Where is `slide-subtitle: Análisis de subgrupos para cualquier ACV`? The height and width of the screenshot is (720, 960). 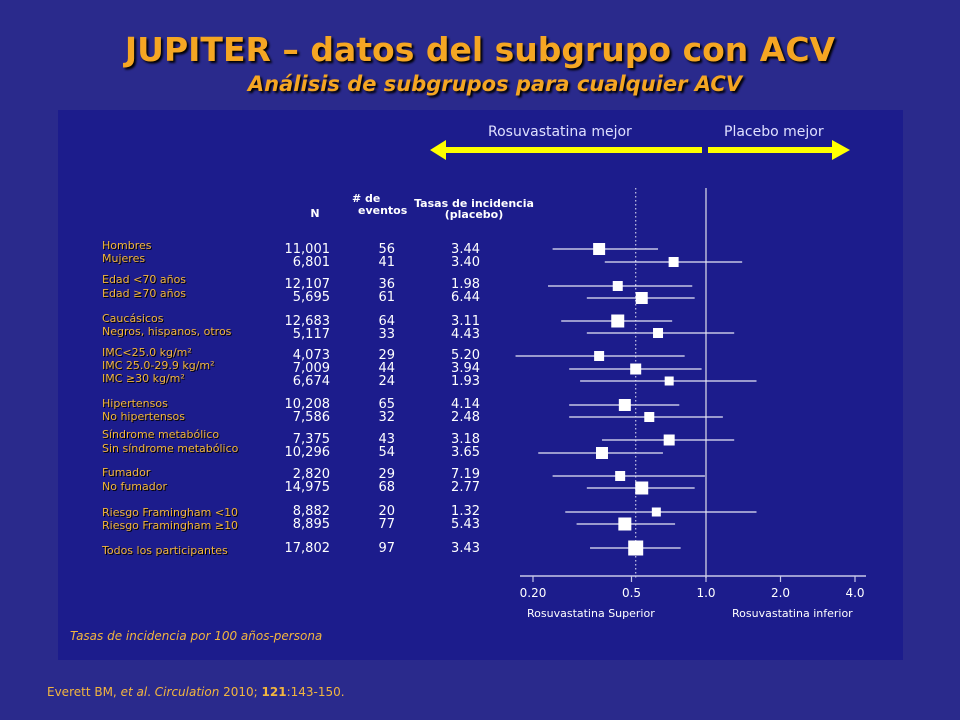
slide-subtitle: Análisis de subgrupos para cualquier ACV is located at coordinates (495, 84).